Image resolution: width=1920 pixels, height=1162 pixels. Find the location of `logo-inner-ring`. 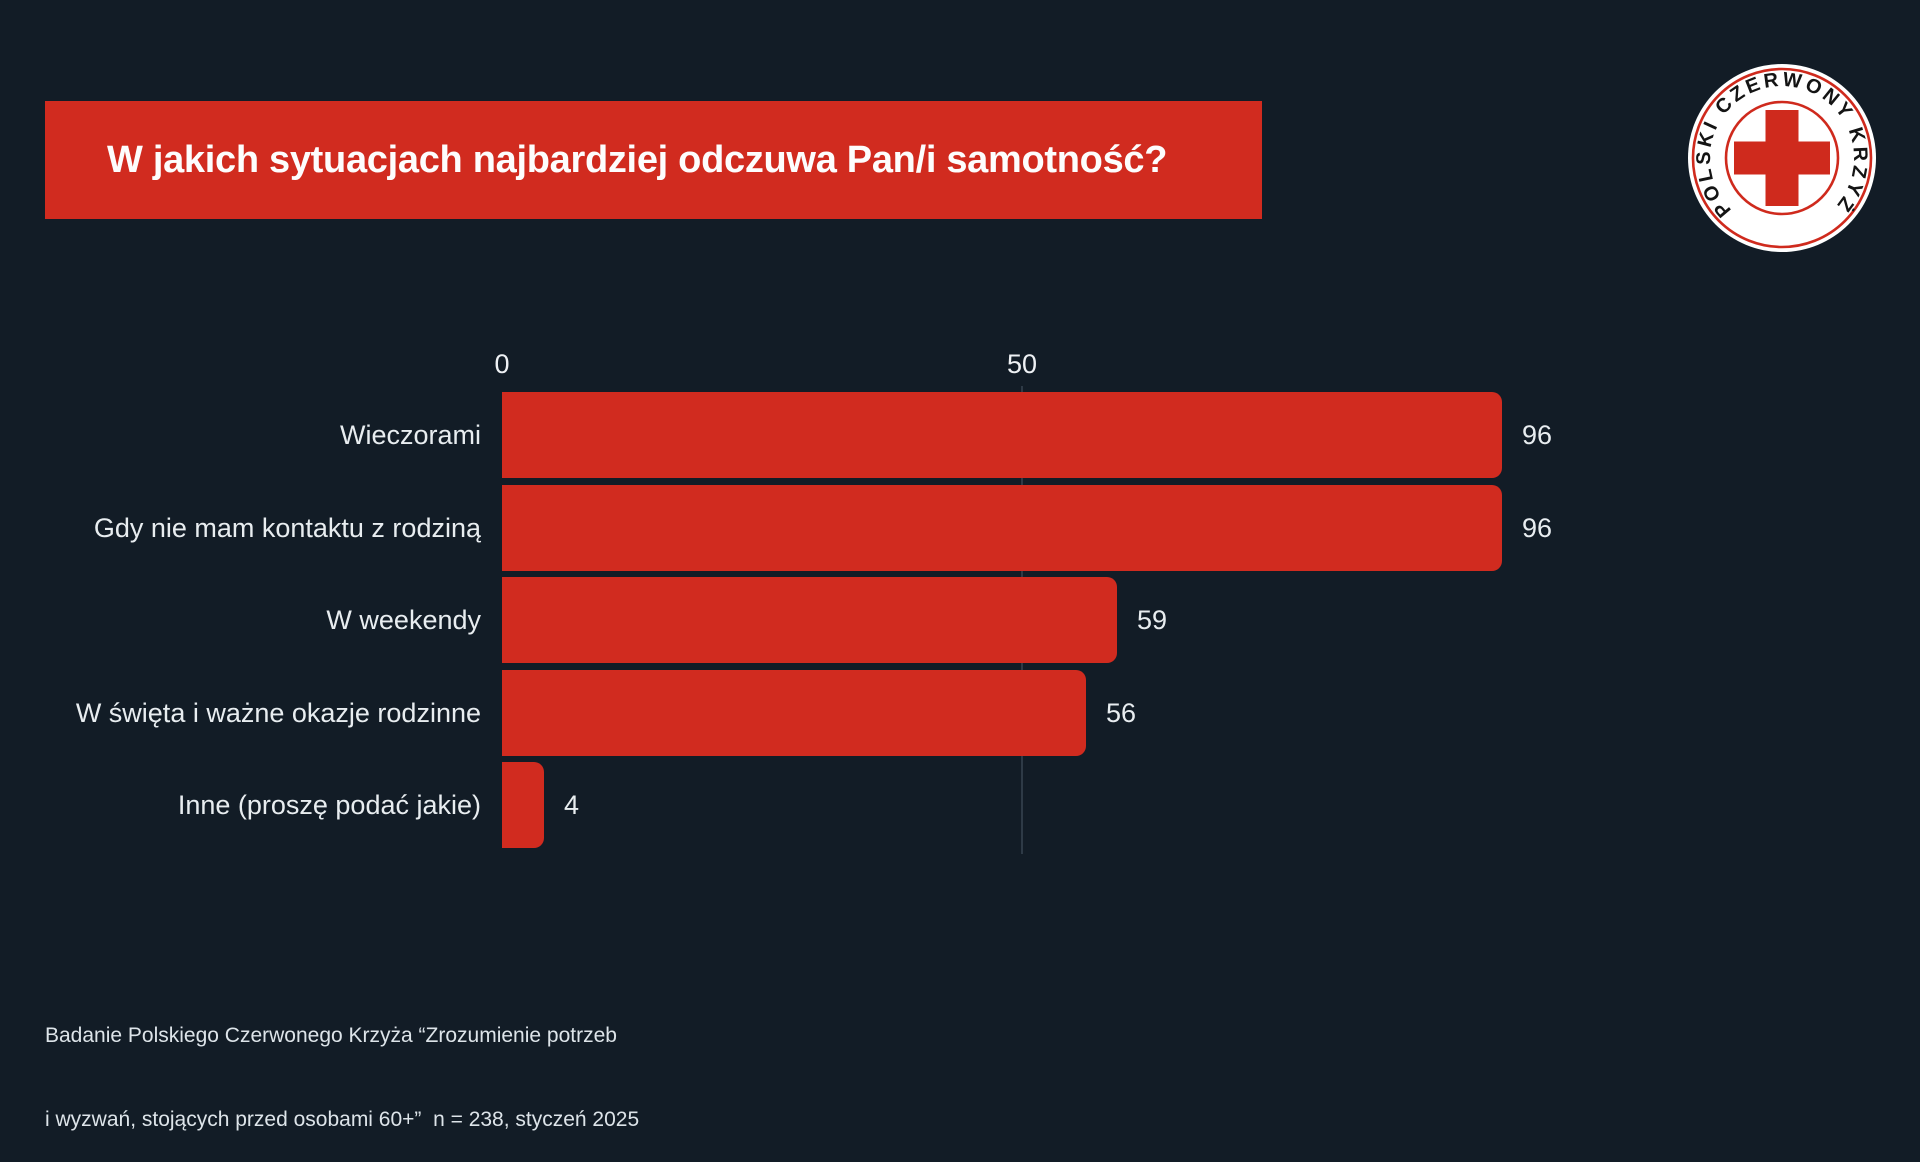

logo-inner-ring is located at coordinates (1782, 158).